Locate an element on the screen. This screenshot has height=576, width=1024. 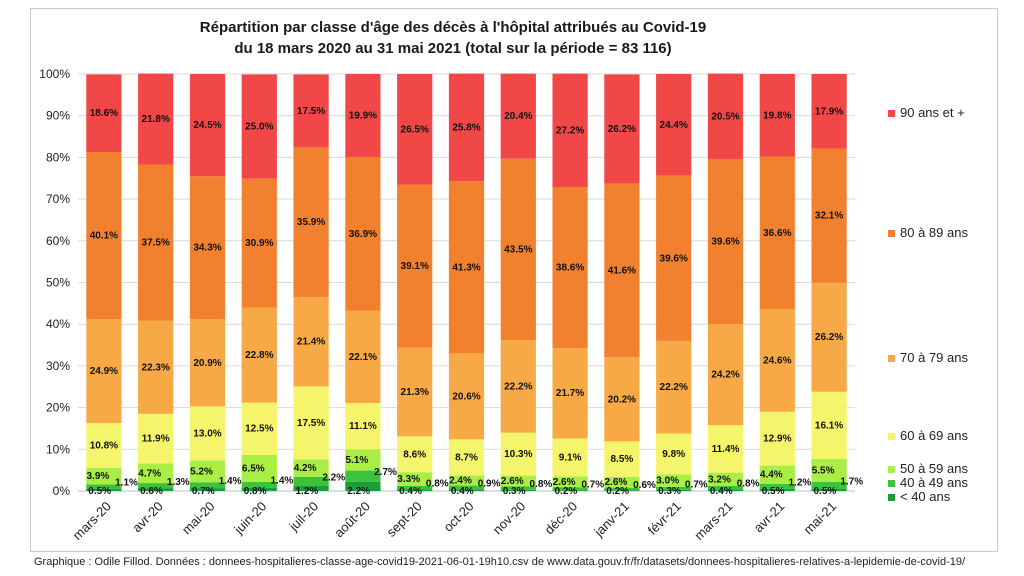
x-tick-label: janv-21 is located at coordinates (611, 519).